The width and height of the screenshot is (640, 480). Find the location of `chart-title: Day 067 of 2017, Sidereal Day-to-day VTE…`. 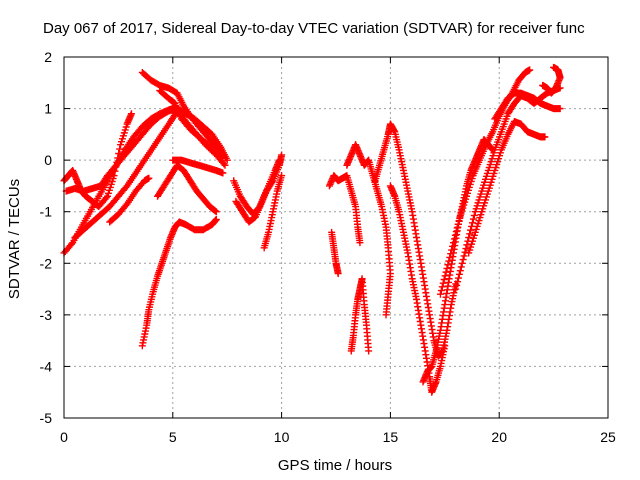

chart-title: Day 067 of 2017, Sidereal Day-to-day VTE… is located at coordinates (314, 28).